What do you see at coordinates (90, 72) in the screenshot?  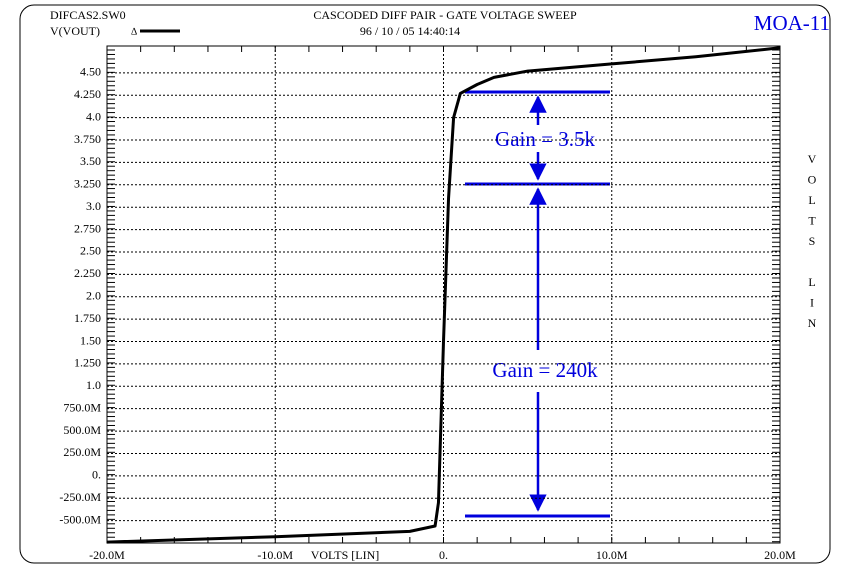 I see `y-tick-label: 4.50` at bounding box center [90, 72].